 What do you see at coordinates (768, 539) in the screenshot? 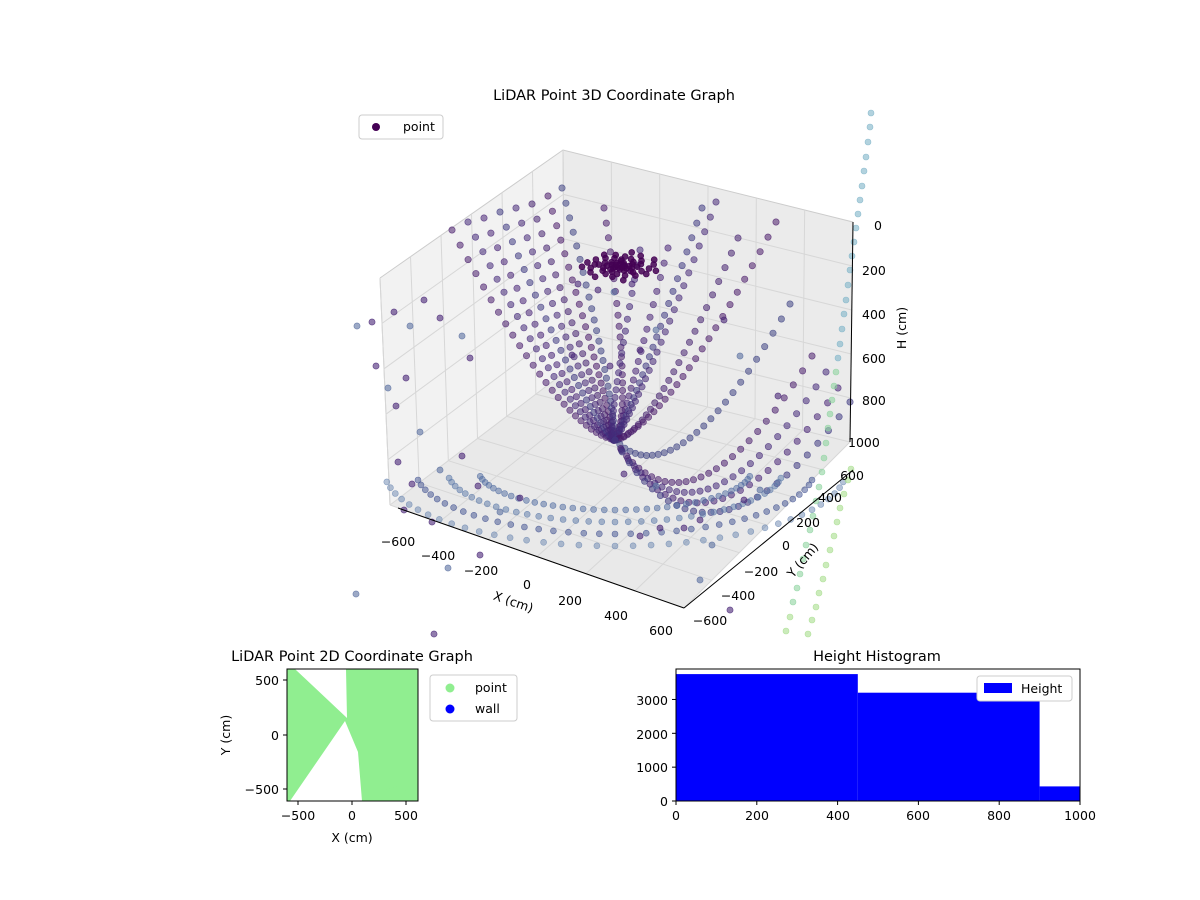
I see `y-axis-line` at bounding box center [768, 539].